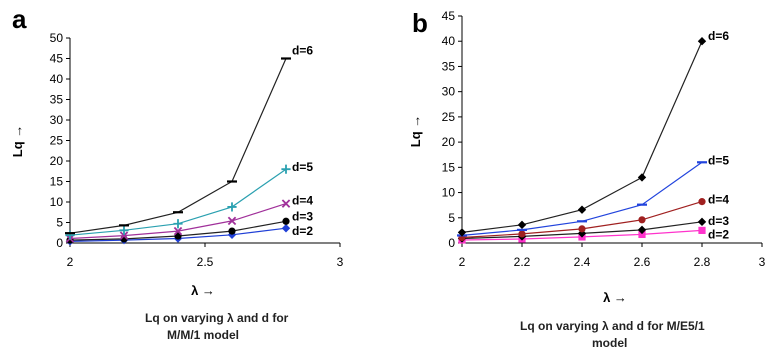  I want to click on caption-b-line-2: model, so click(610, 343).